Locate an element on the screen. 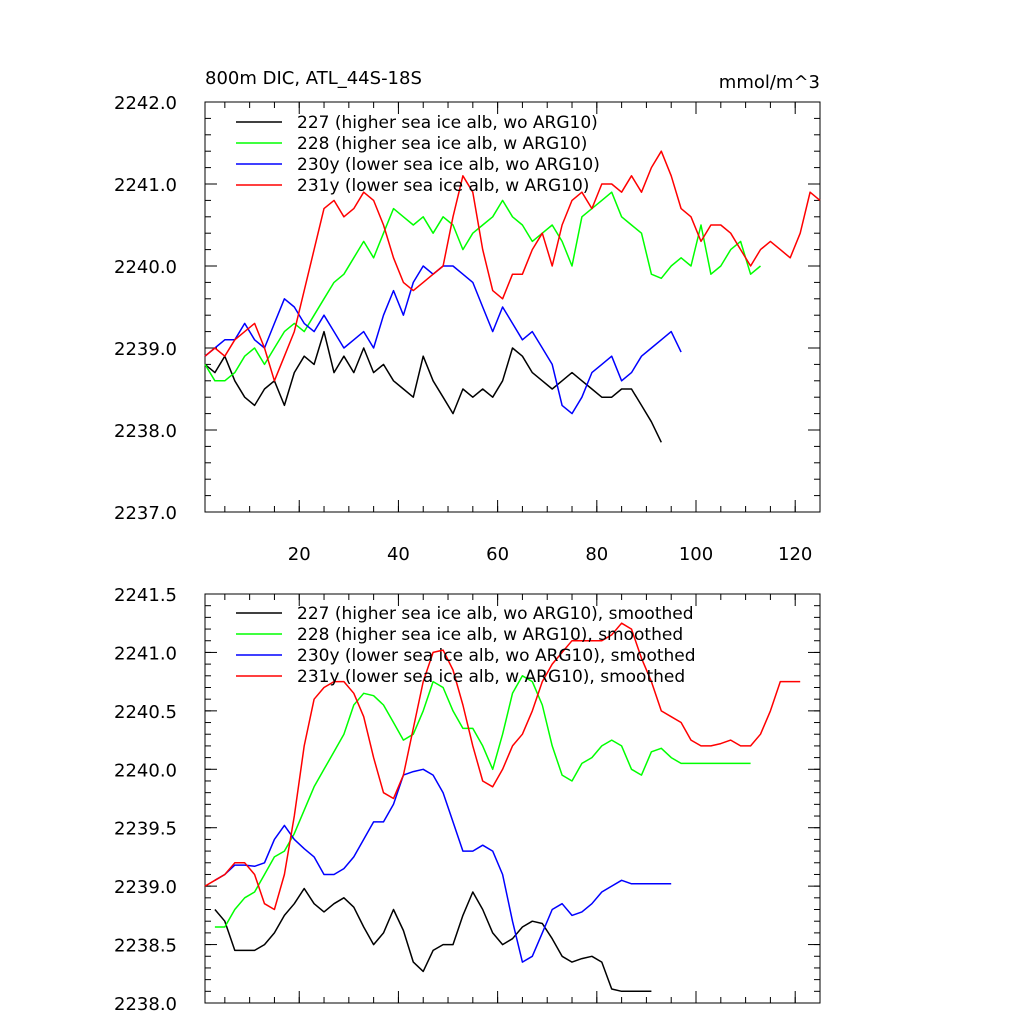 This screenshot has width=1024, height=1024. top-chart-title: 800m DIC, ATL_44S-18S is located at coordinates (313, 78).